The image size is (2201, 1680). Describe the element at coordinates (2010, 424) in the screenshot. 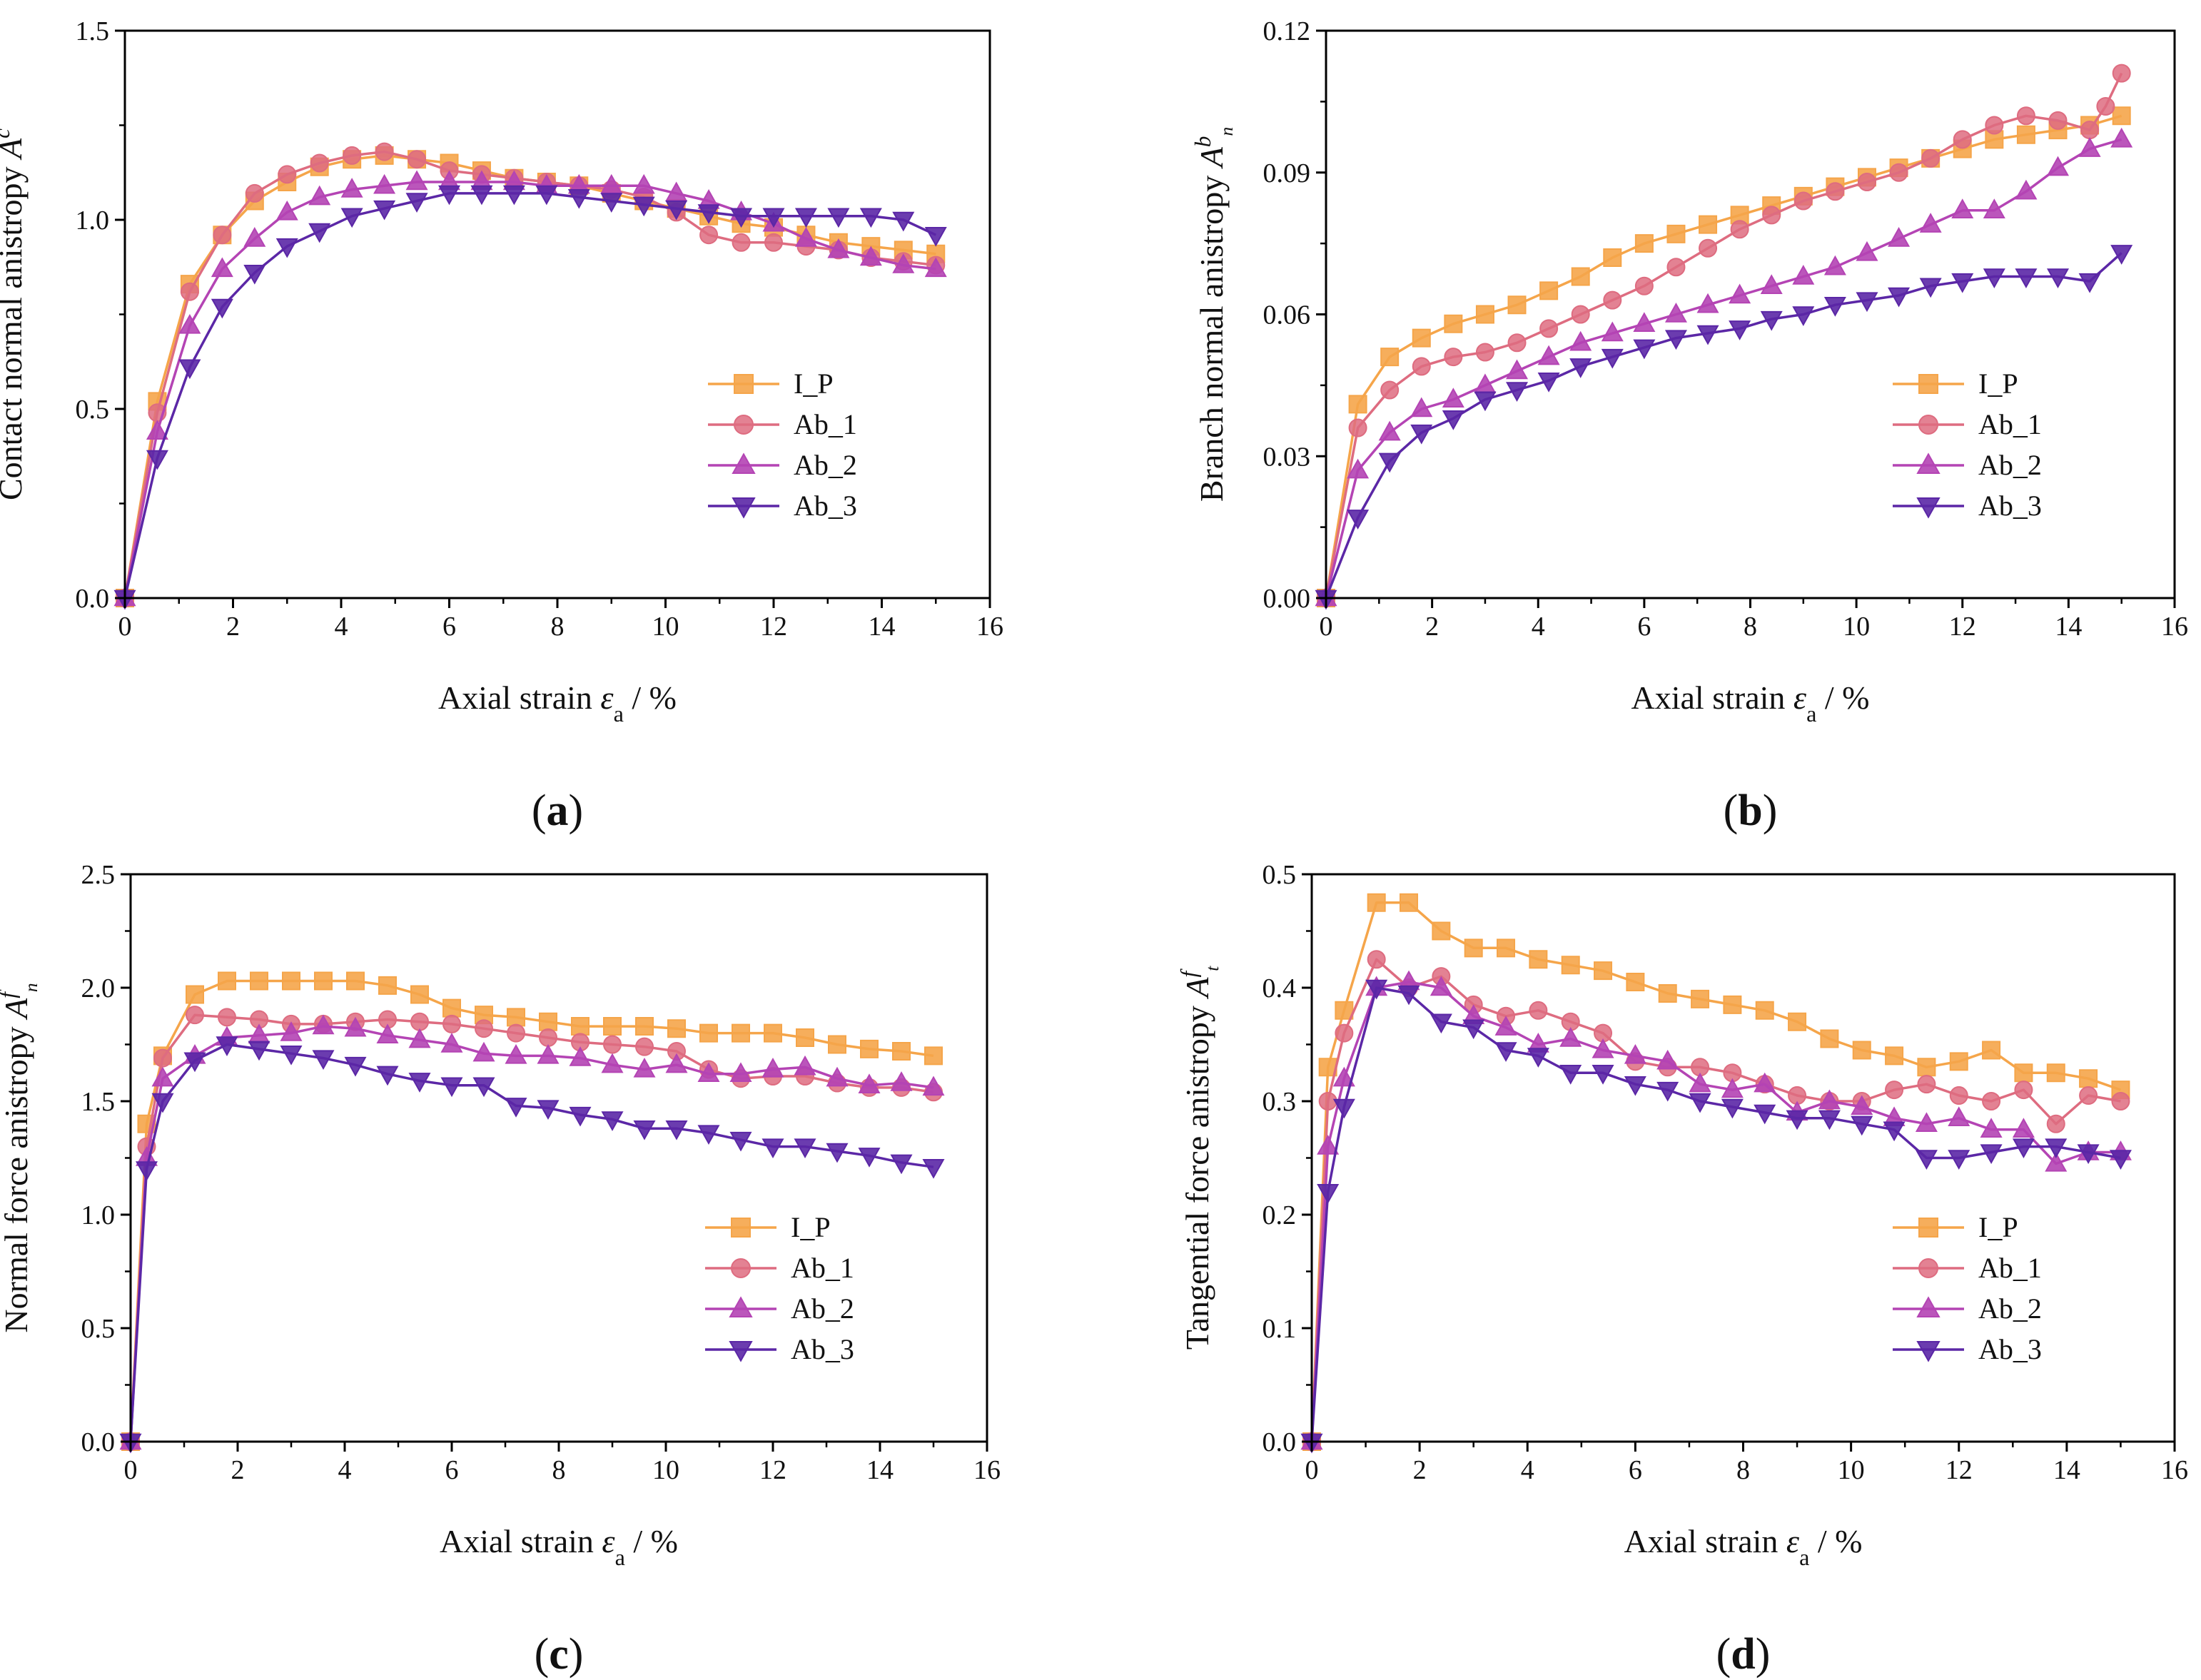

I see `legend-label-ab-1: Ab_1` at that location.